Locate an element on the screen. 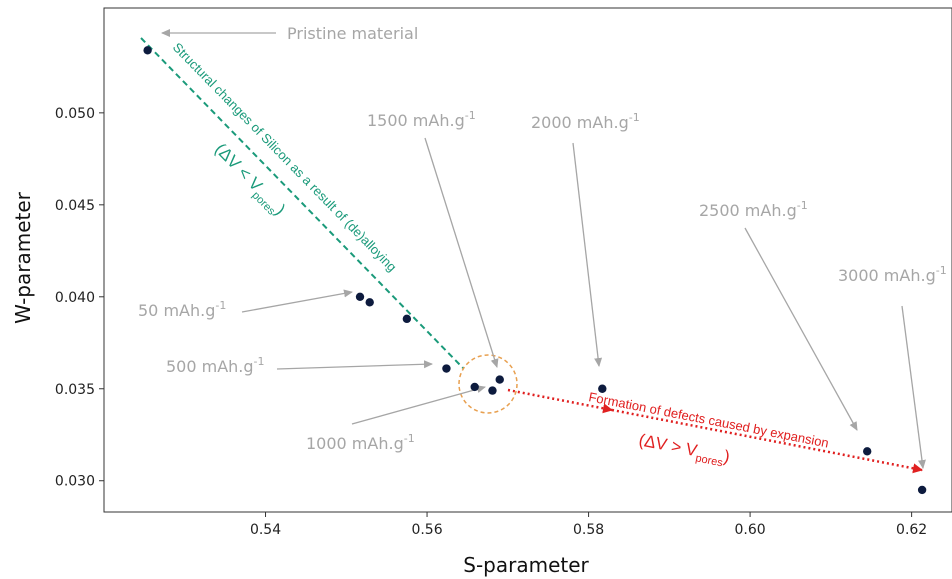  label-2500-sup: -1 is located at coordinates (802, 205).